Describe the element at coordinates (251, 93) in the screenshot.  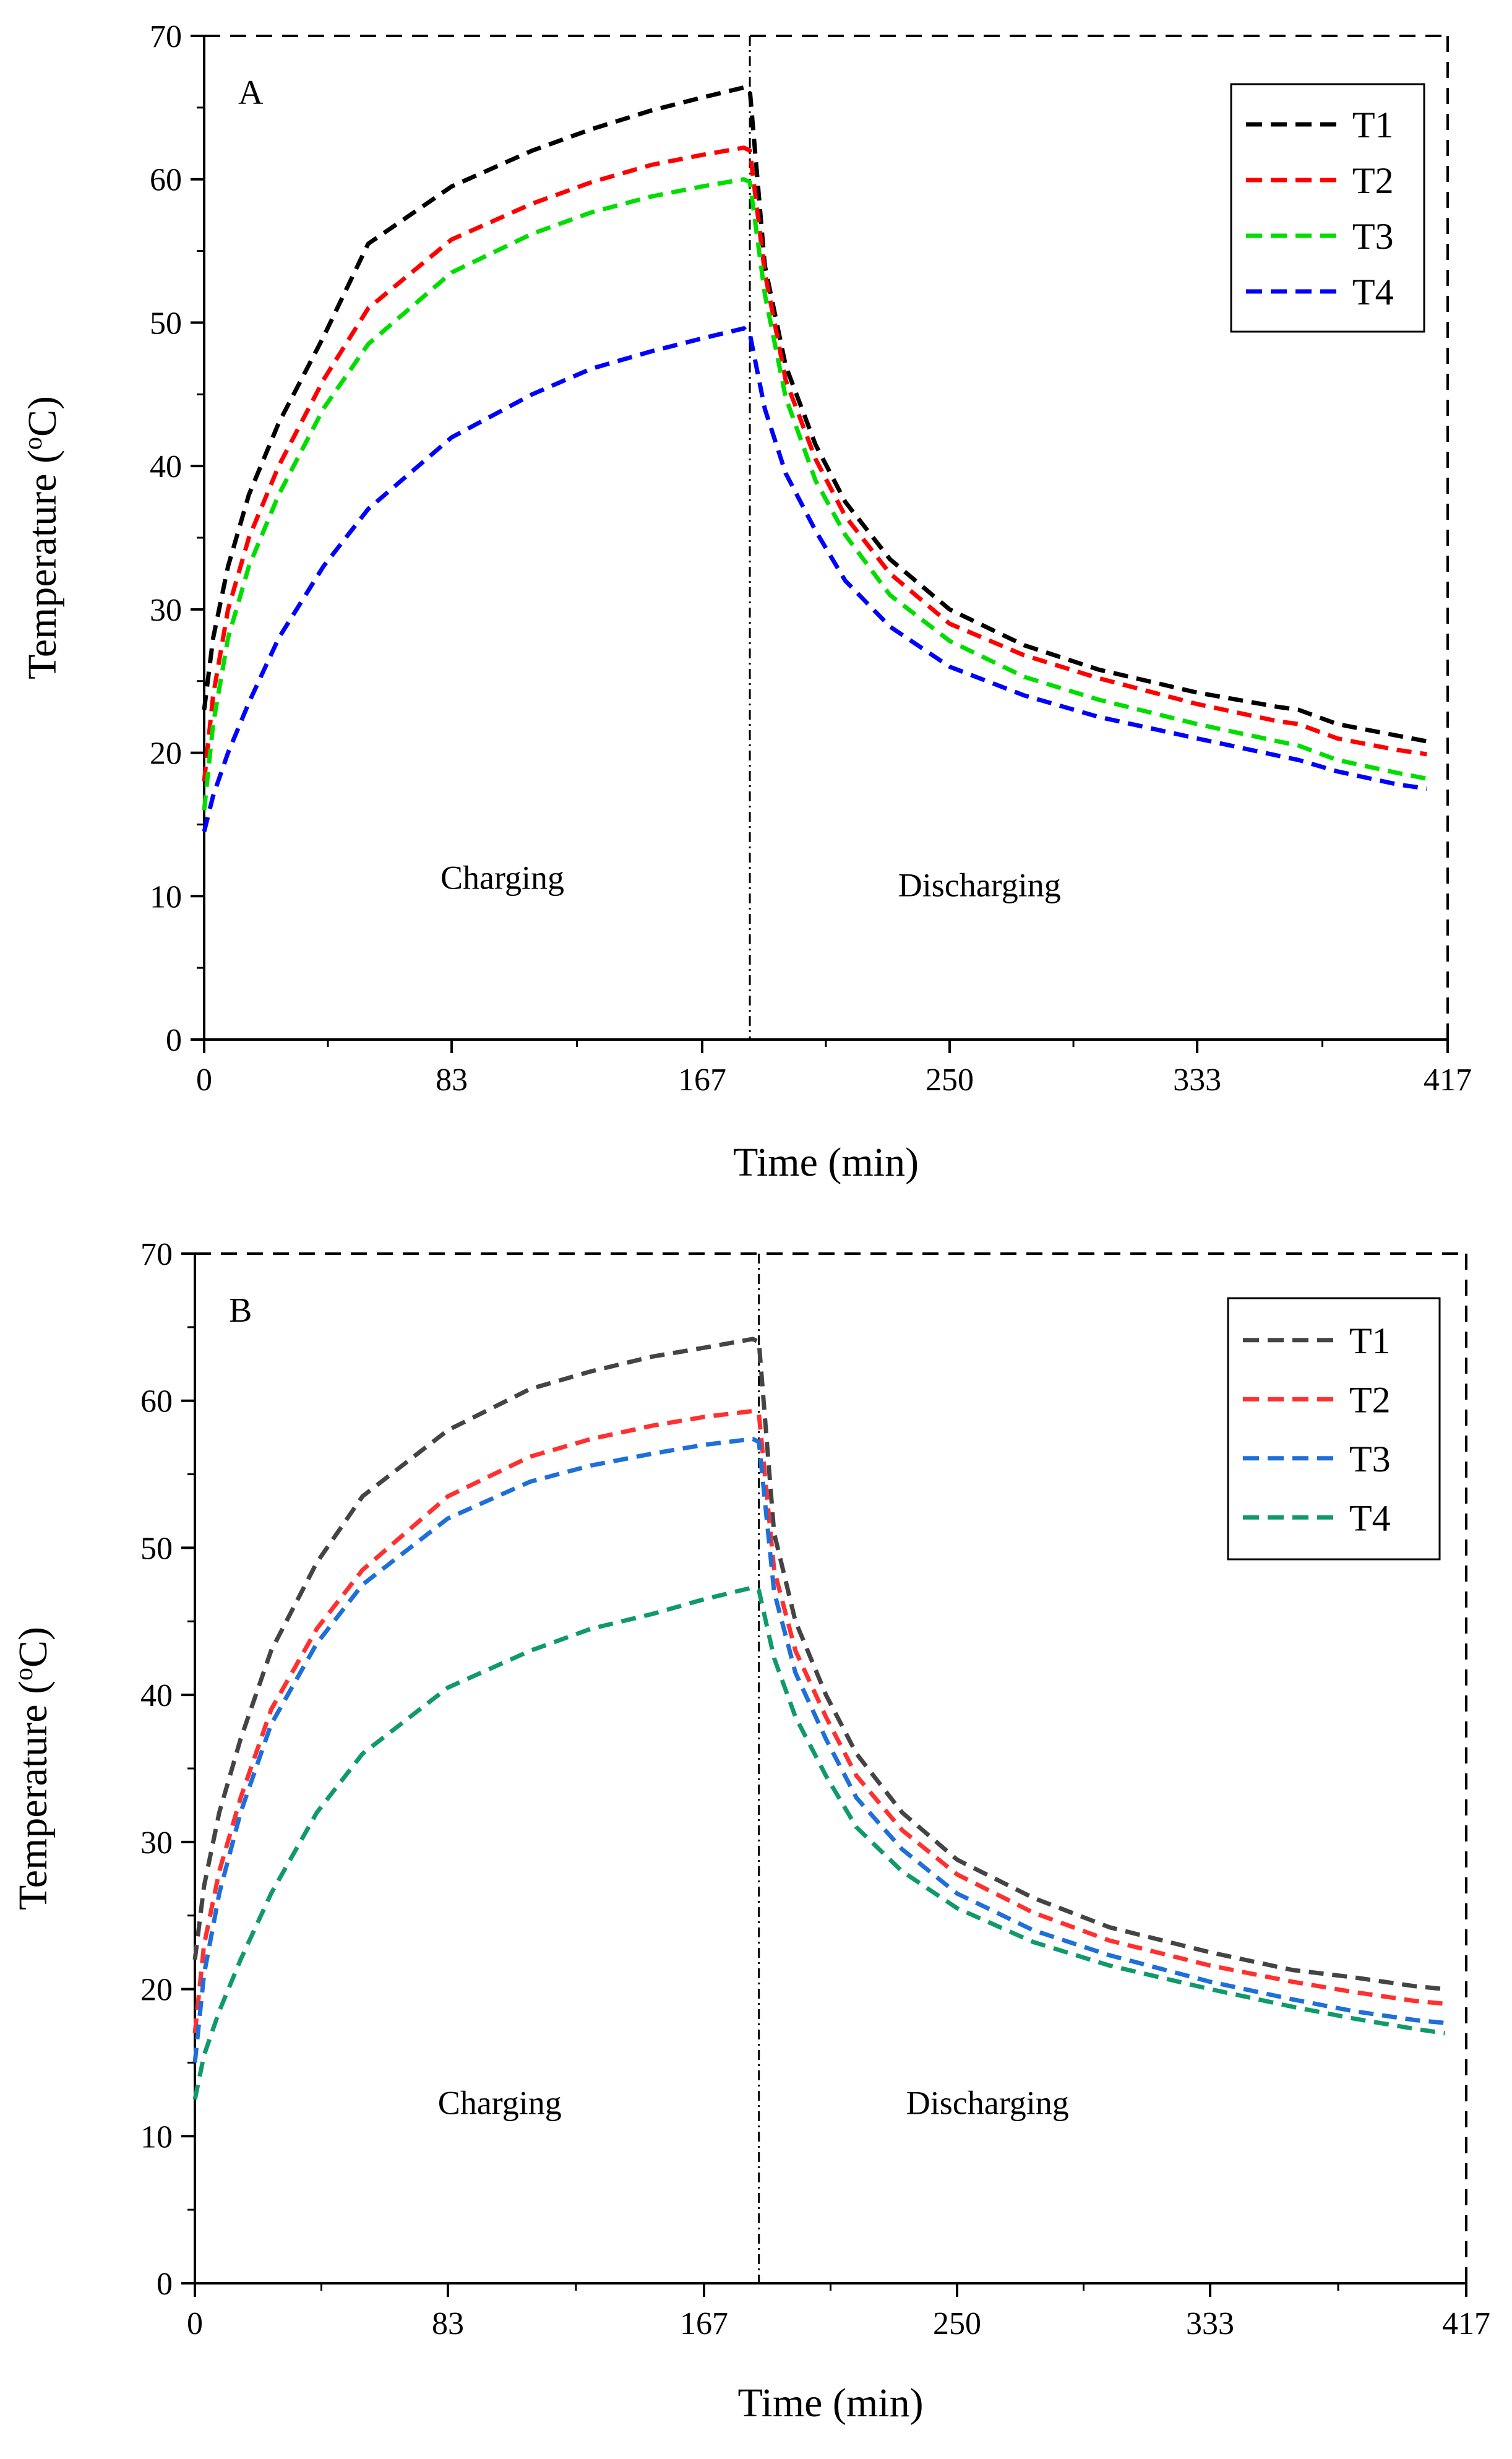
I see `panel-label: A` at that location.